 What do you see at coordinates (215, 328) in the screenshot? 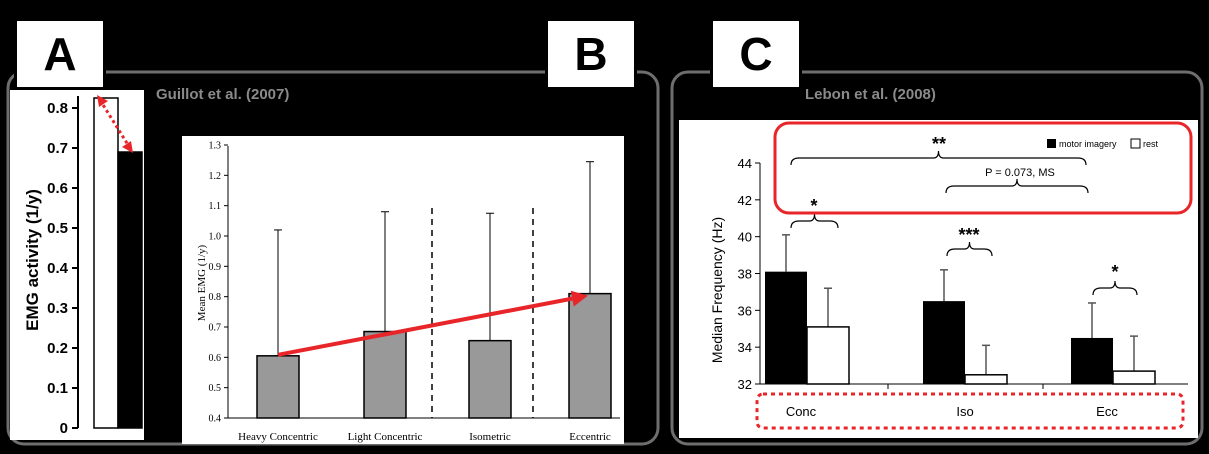
I see `chart-b-ytick-label: 0.7` at bounding box center [215, 328].